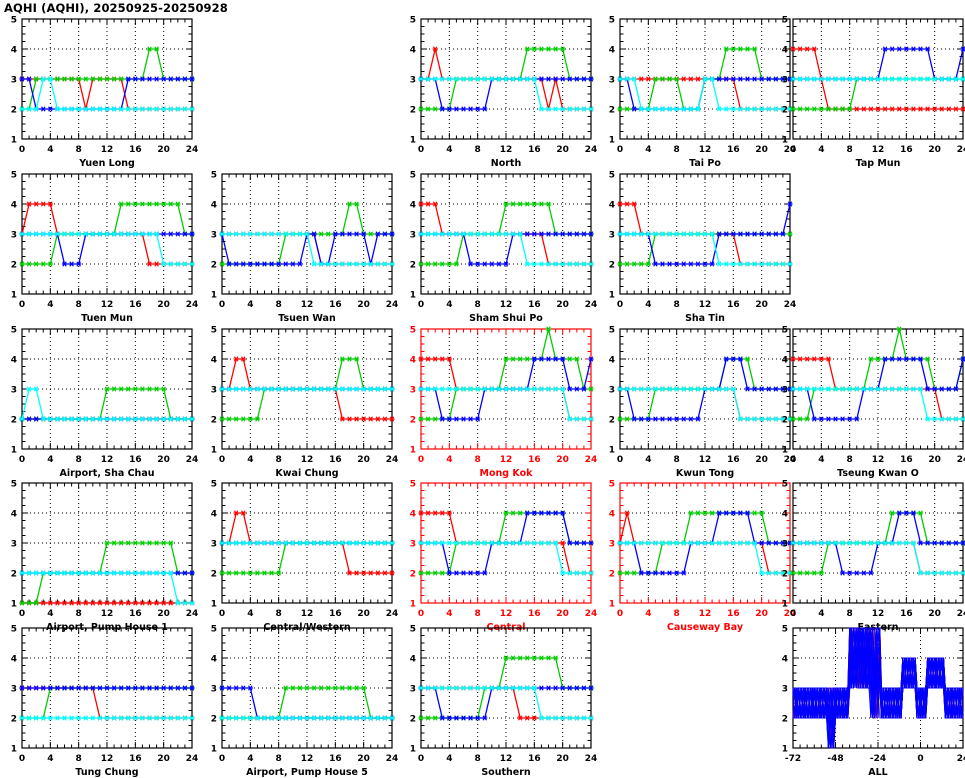  What do you see at coordinates (868, 556) in the screenshot?
I see `chart-panel-eastern: 1234504812162024Eastern` at bounding box center [868, 556].